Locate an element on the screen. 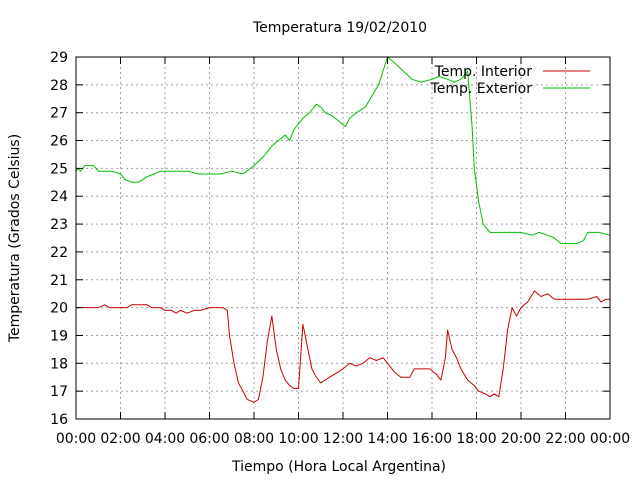 This screenshot has height=480, width=640. x-tick-label: 12:00 is located at coordinates (343, 439).